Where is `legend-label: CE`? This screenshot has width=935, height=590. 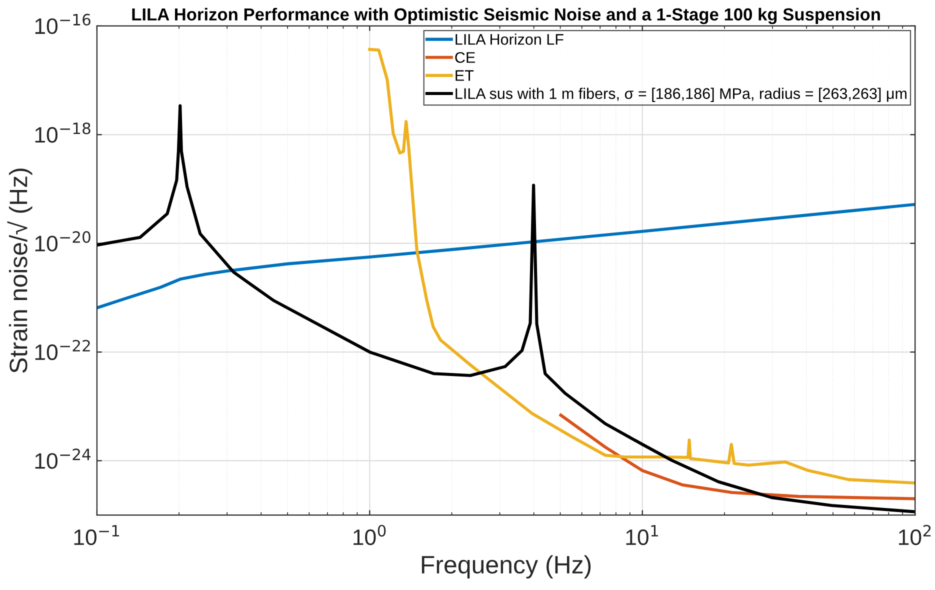 legend-label: CE is located at coordinates (465, 57).